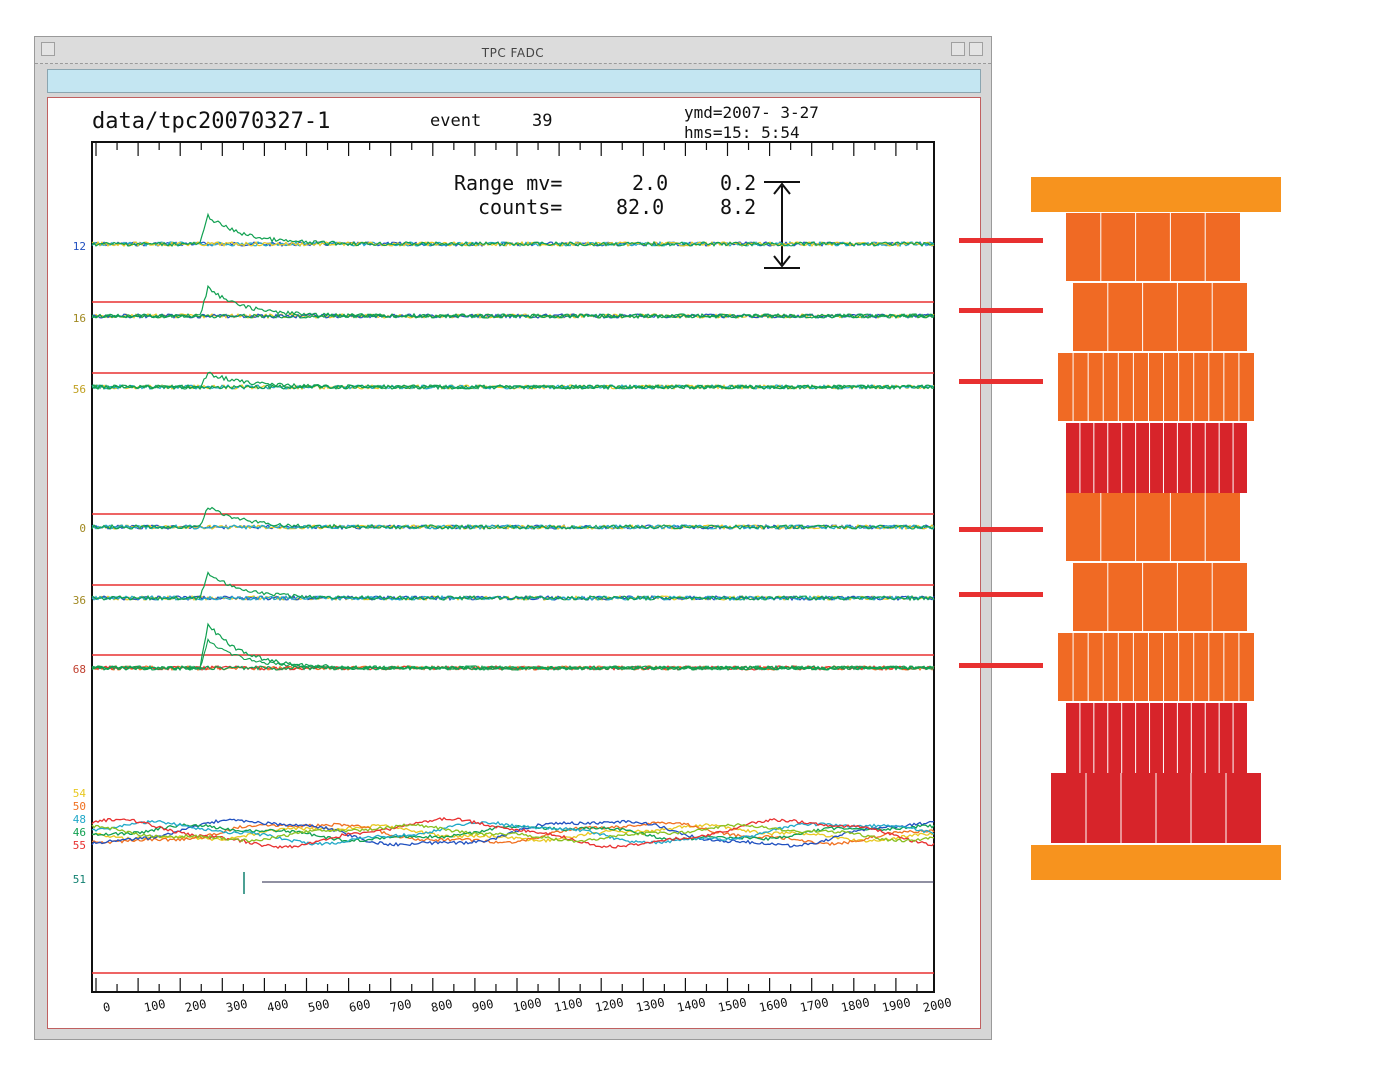  Describe the element at coordinates (513, 53) in the screenshot. I see `window-title: TPC FADC` at that location.